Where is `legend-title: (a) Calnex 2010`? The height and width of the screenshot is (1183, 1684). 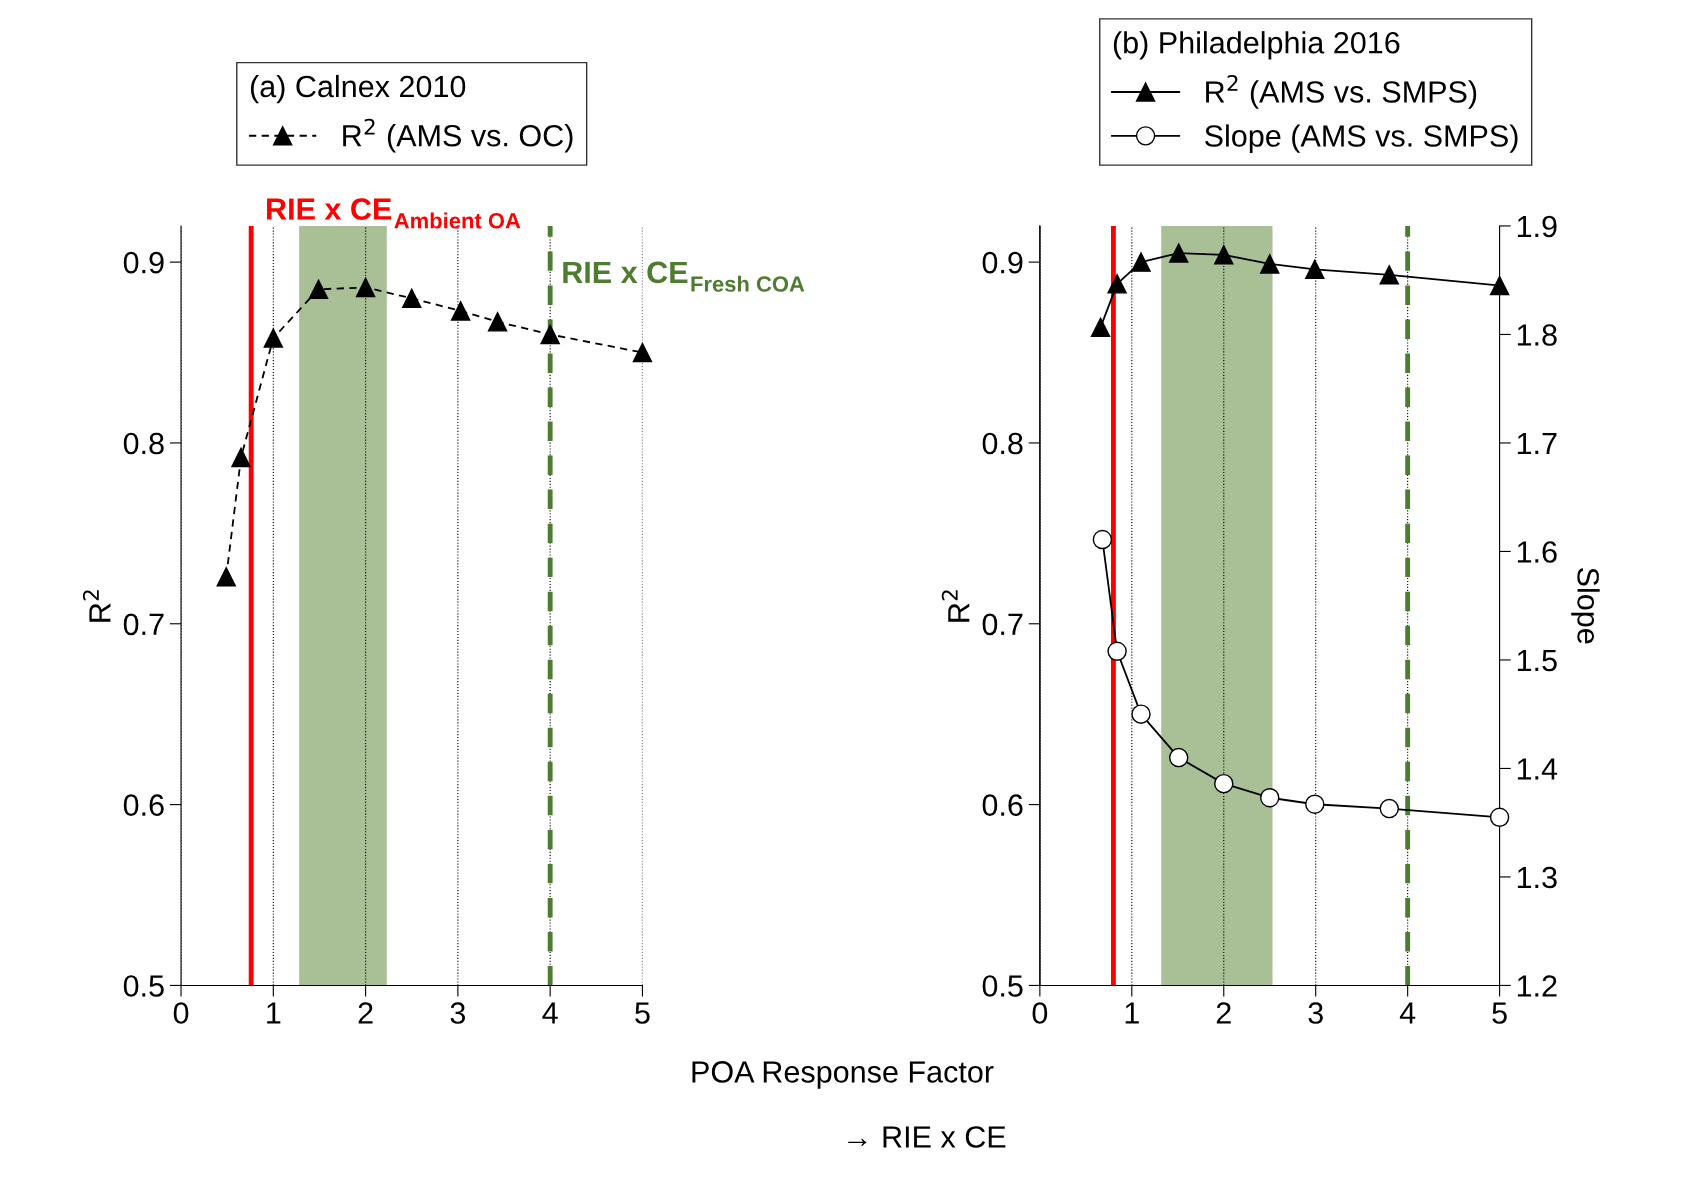 legend-title: (a) Calnex 2010 is located at coordinates (358, 89).